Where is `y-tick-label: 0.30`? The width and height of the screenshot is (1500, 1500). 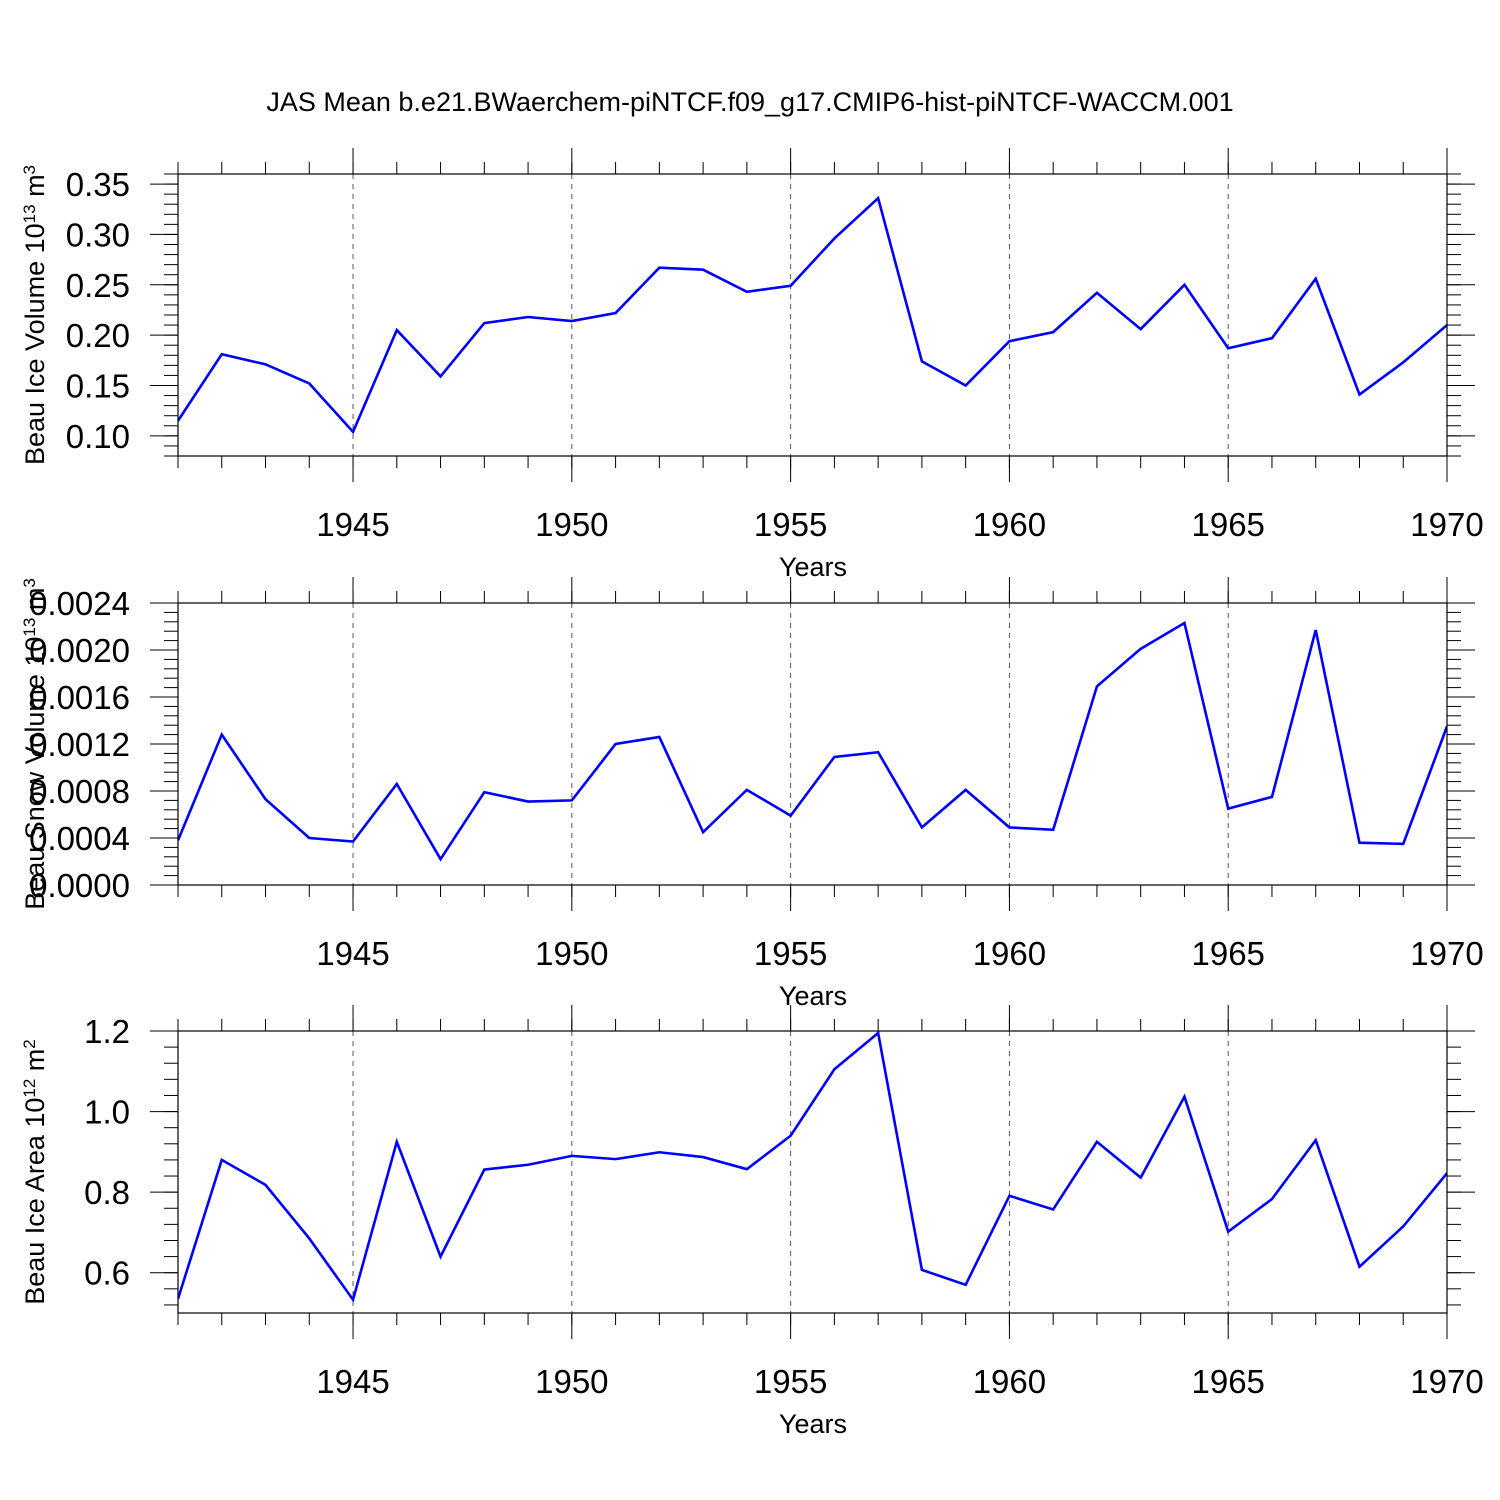
y-tick-label: 0.30 is located at coordinates (98, 234).